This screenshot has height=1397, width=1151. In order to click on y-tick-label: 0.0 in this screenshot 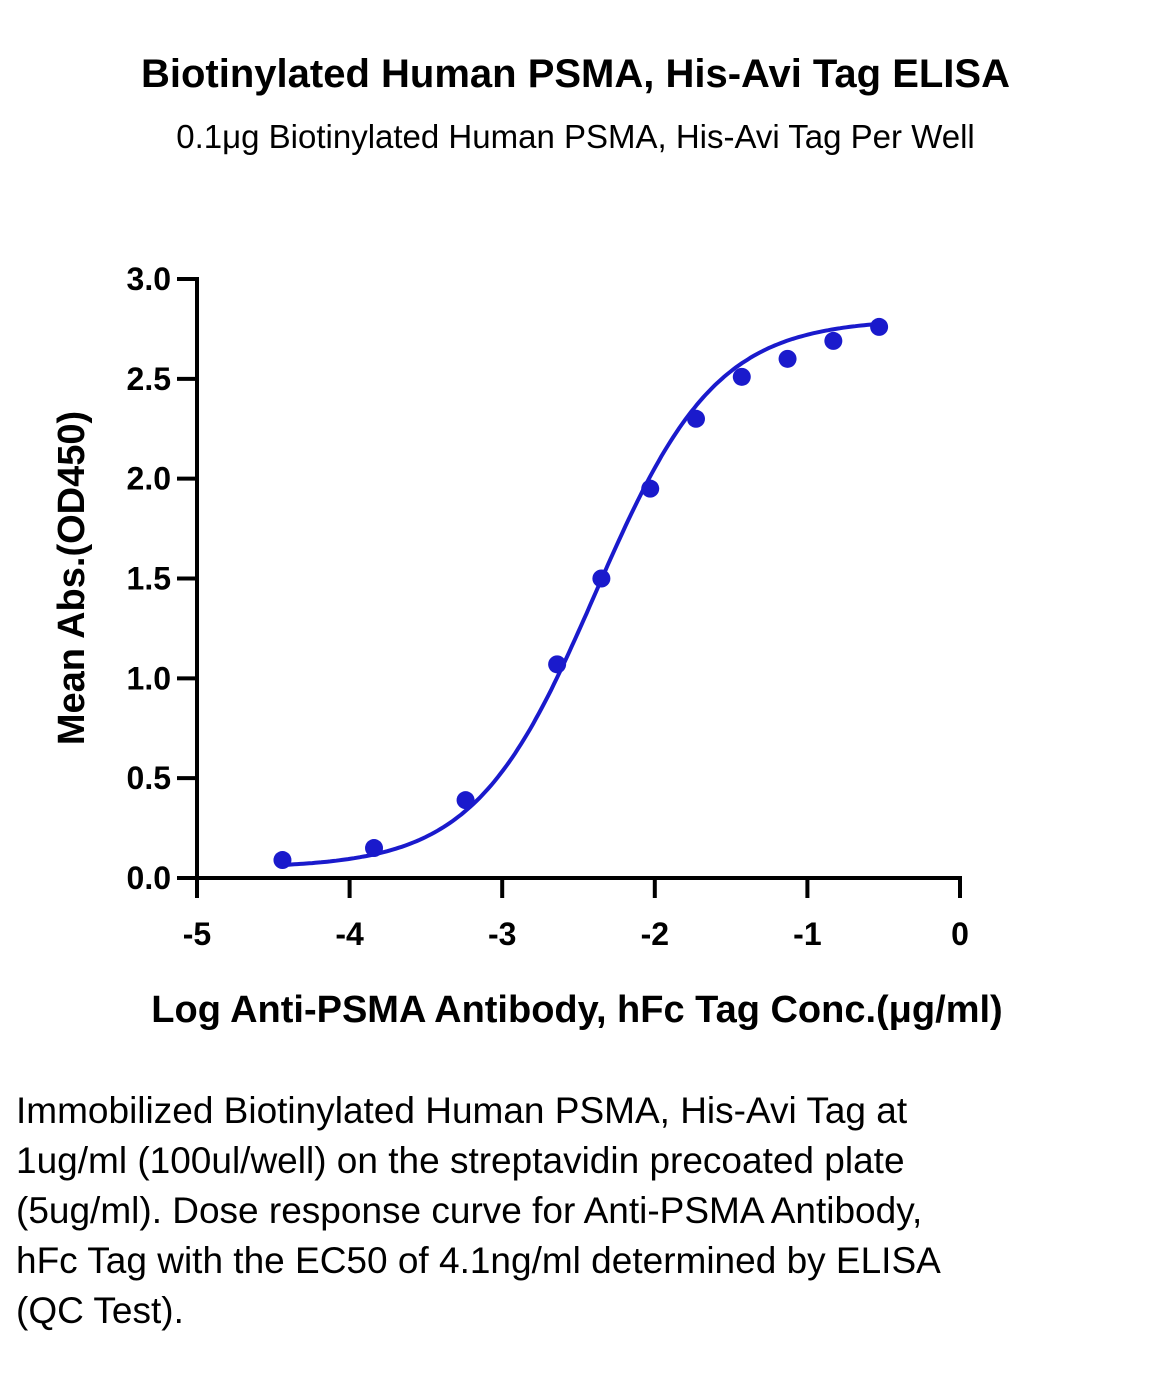, I will do `click(149, 878)`.